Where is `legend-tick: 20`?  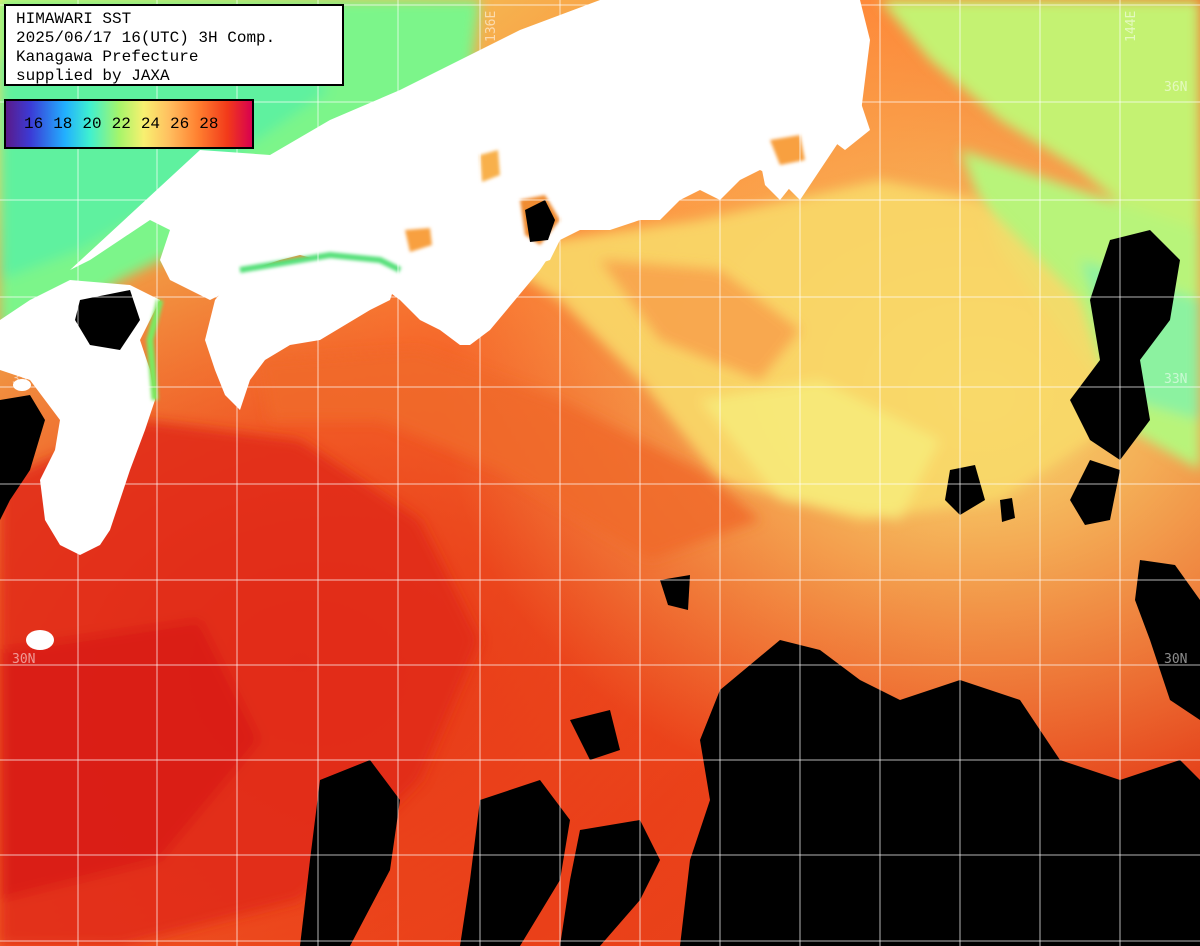
legend-tick: 20 is located at coordinates (92, 124).